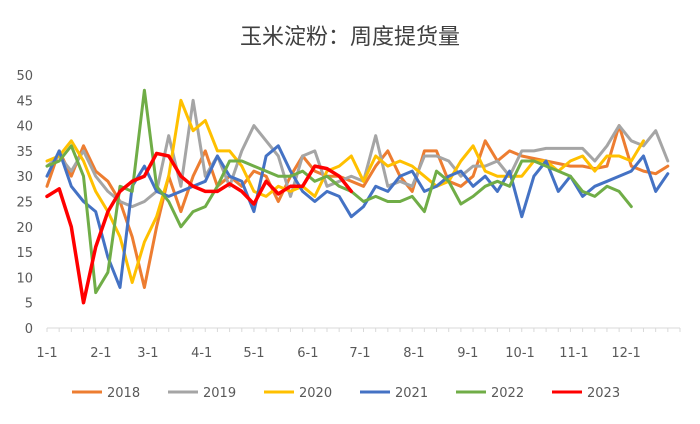 This screenshot has height=424, width=700. Describe the element at coordinates (24, 152) in the screenshot. I see `y-tick-label: 35` at that location.